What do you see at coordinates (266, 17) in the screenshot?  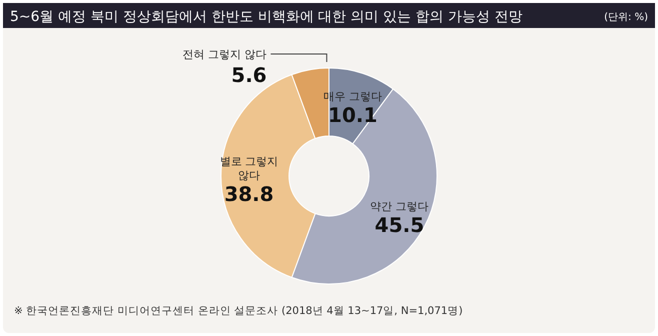 I see `chart-title: 5~6월 예정 북미 정상회담에서 한반도 비핵화에 대한 의미 있는 합의 가능성 전망` at bounding box center [266, 17].